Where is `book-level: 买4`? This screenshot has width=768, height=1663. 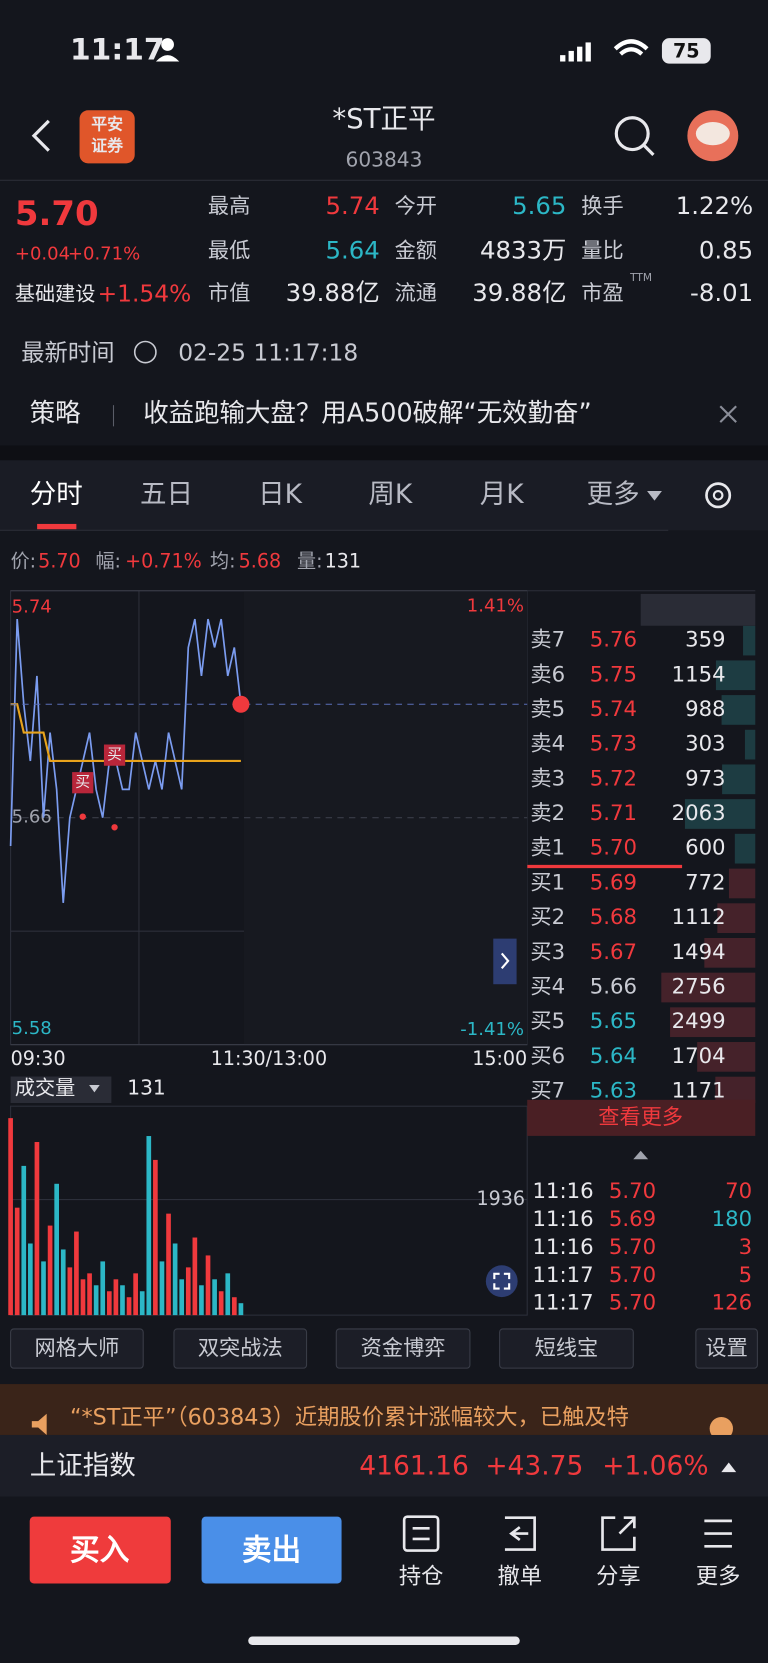
book-level: 买4 is located at coordinates (547, 987).